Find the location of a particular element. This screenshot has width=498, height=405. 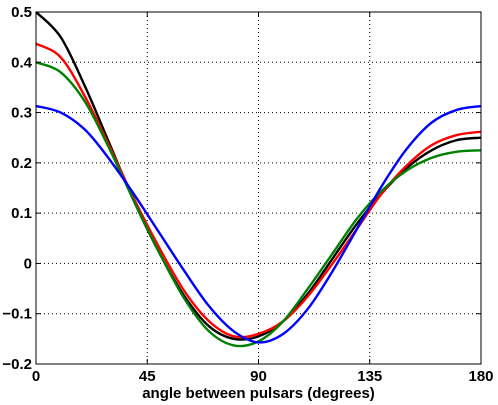

y-tick-label: 0 is located at coordinates (28, 263).